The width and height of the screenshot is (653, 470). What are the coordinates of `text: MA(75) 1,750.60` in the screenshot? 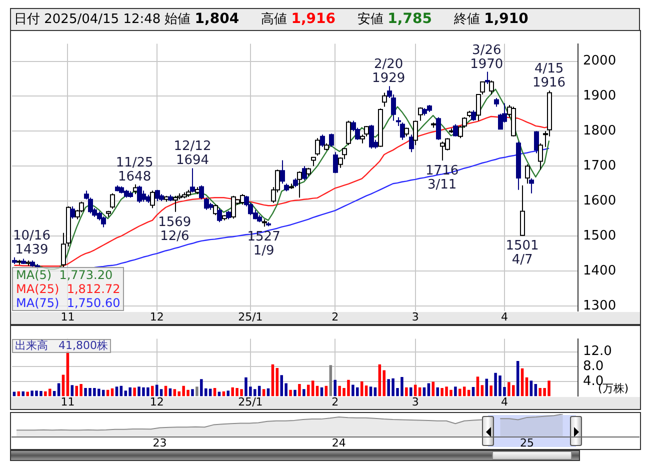 It's located at (68, 303).